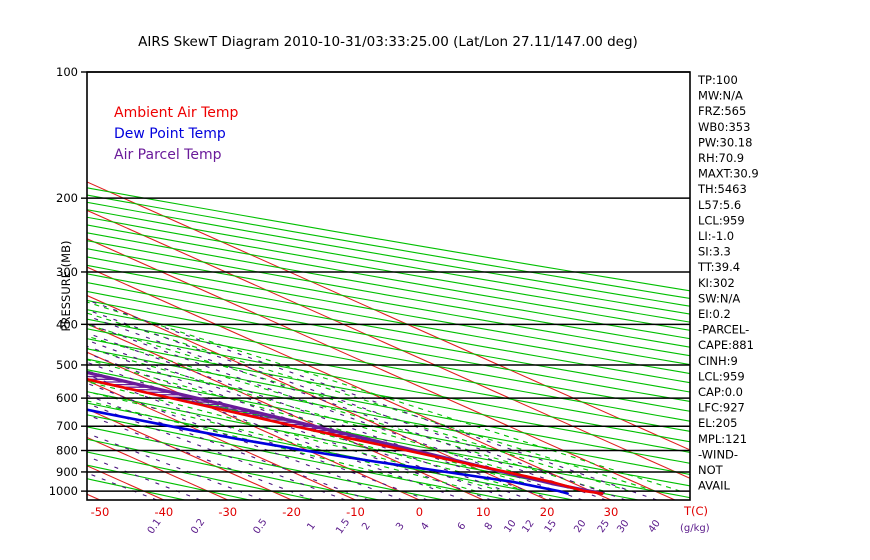 The width and height of the screenshot is (870, 560). Describe the element at coordinates (695, 528) in the screenshot. I see `mixing-axis-label: (g/kg)` at that location.